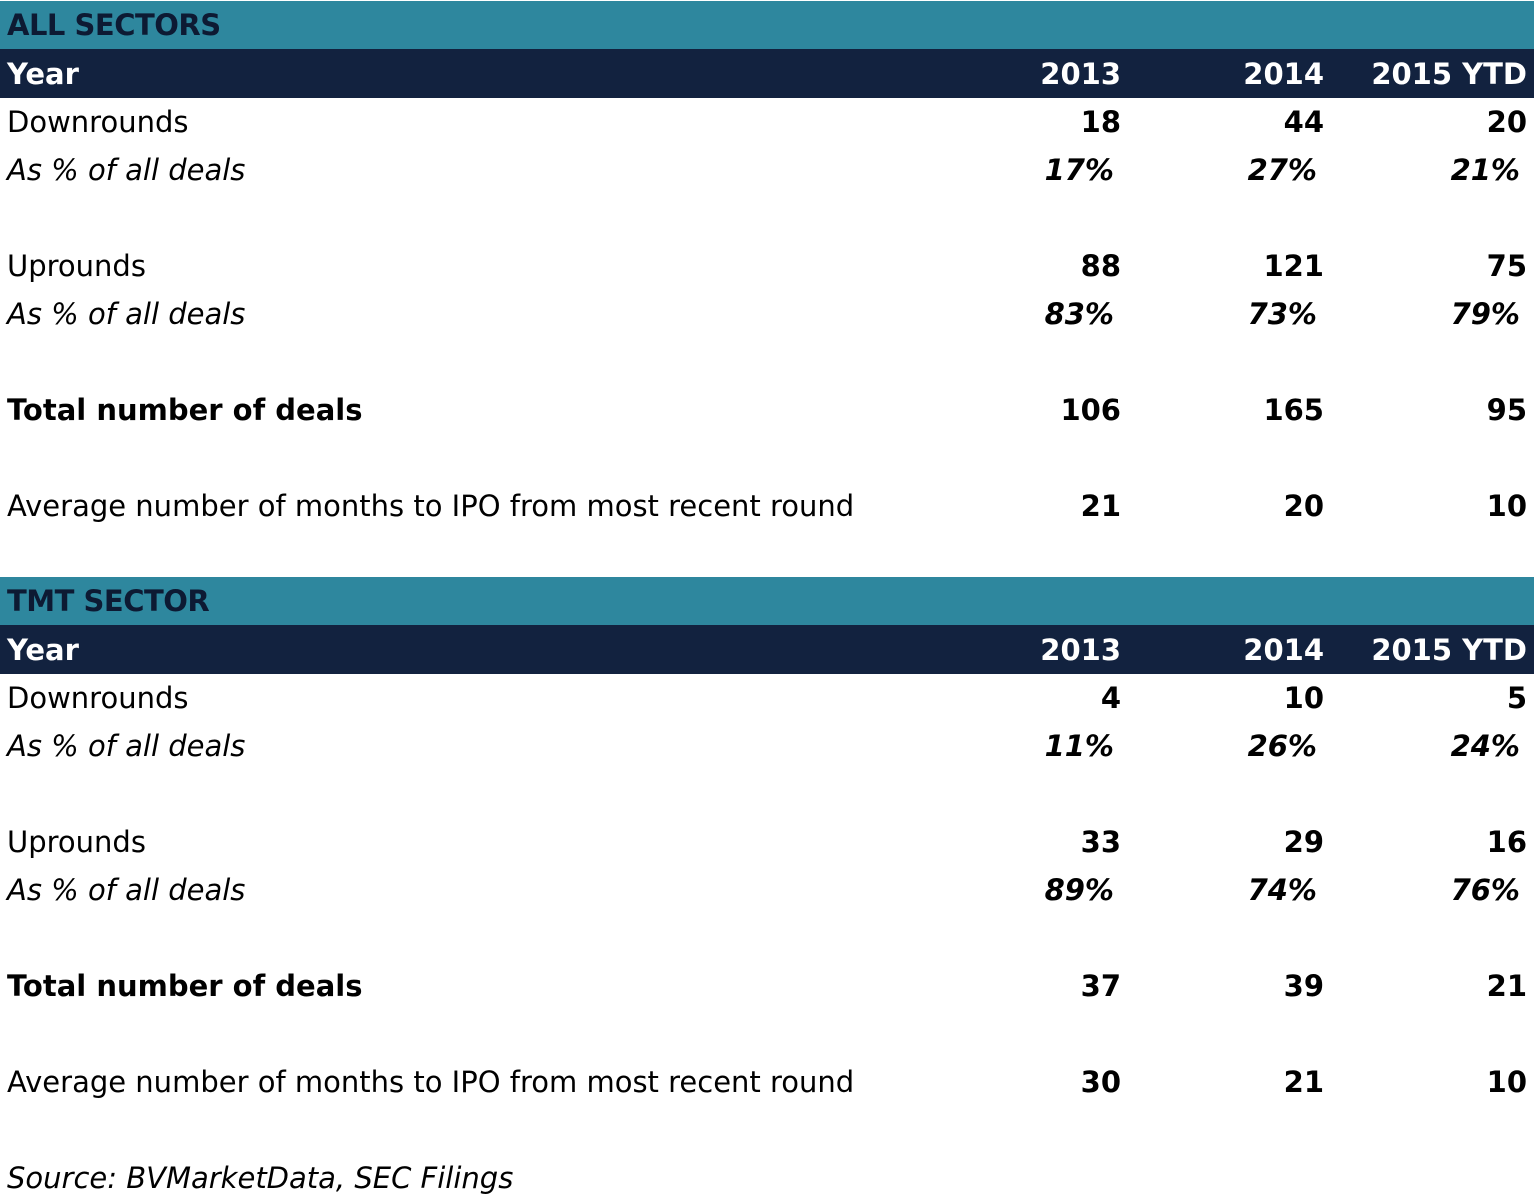  What do you see at coordinates (1282, 314) in the screenshot?
I see `cell-2014: 73%` at bounding box center [1282, 314].